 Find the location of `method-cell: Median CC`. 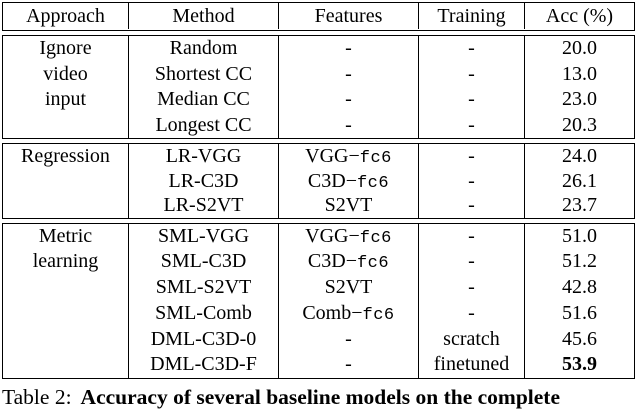

method-cell: Median CC is located at coordinates (203, 100).